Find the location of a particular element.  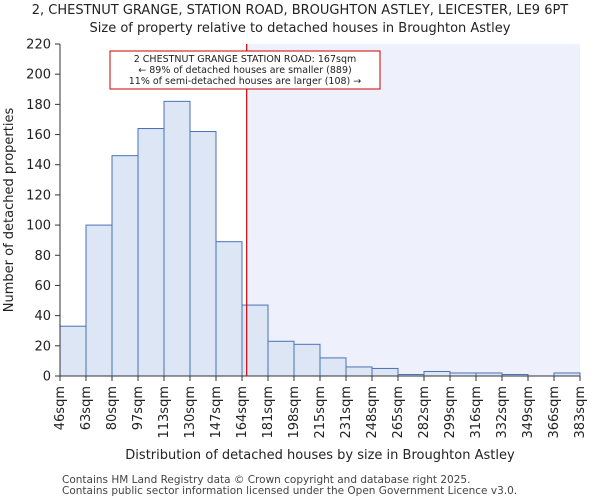

y-tick-label: 40 is located at coordinates (42, 316).